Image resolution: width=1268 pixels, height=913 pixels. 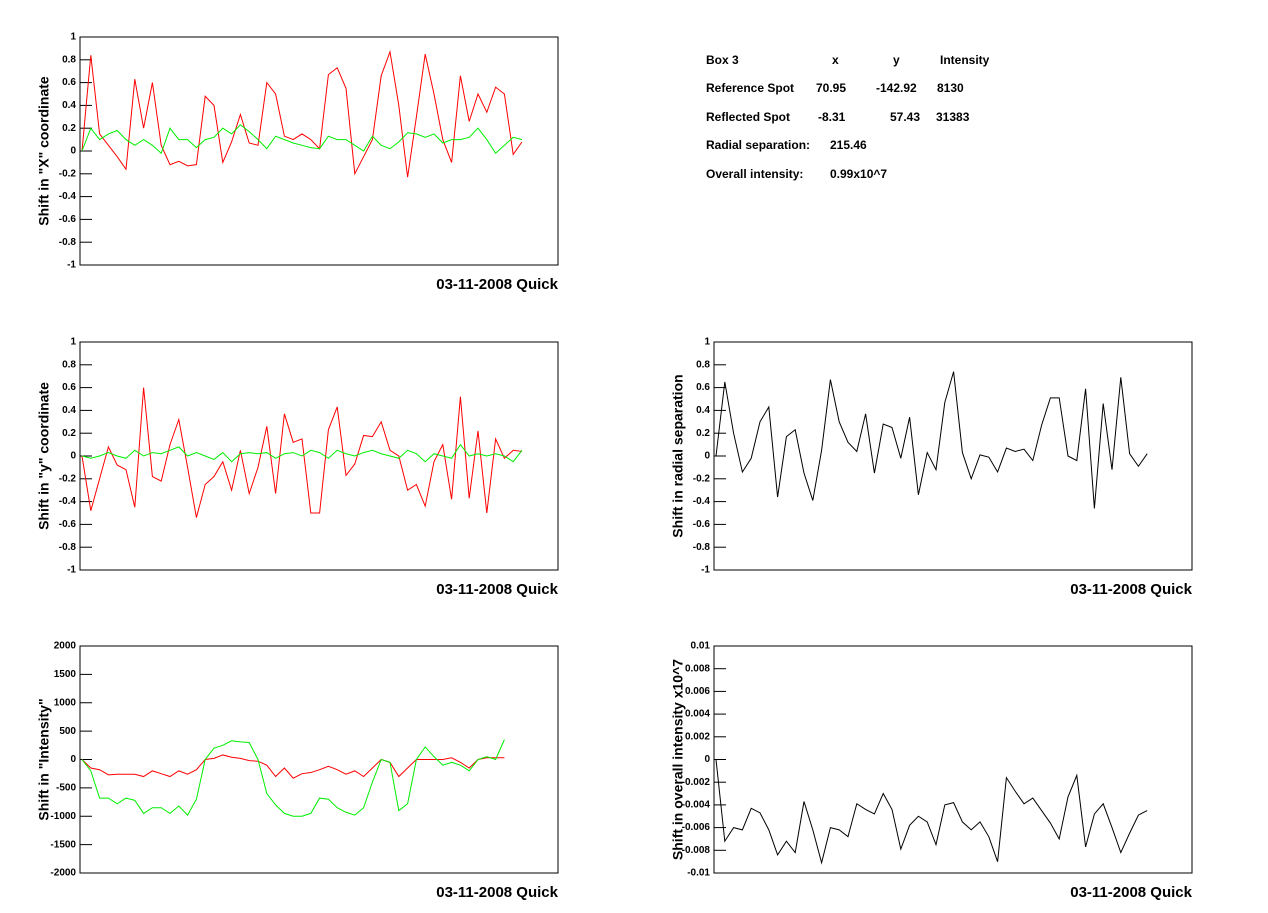 What do you see at coordinates (696, 782) in the screenshot?
I see `y-tick-label: -0.002` at bounding box center [696, 782].